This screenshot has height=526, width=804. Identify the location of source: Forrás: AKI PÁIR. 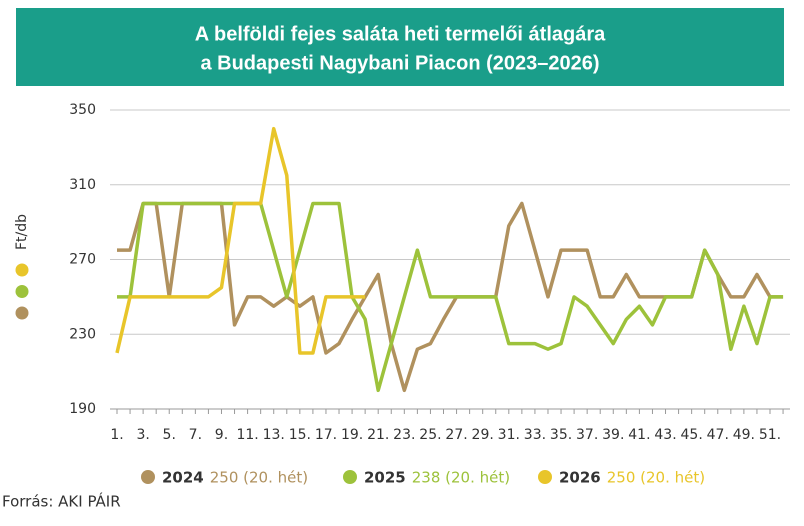
(61, 501).